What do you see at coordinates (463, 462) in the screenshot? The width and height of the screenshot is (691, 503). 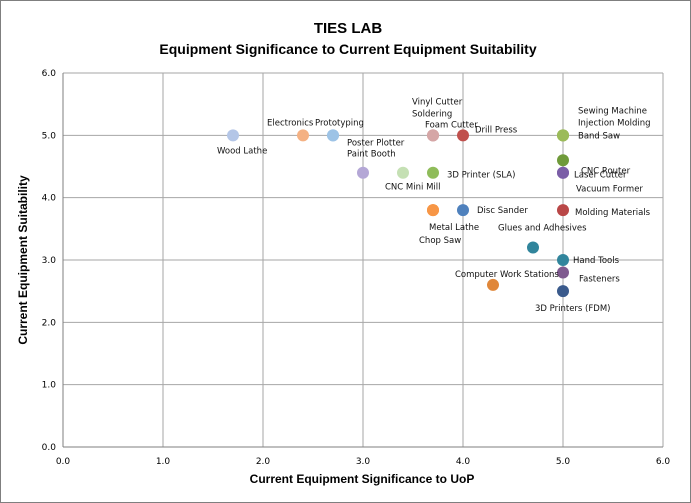 I see `x-tick-label: 4.0` at bounding box center [463, 462].